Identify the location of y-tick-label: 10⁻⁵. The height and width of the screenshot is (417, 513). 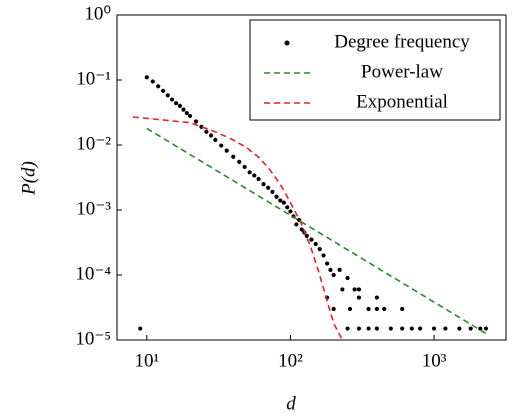
(93, 338).